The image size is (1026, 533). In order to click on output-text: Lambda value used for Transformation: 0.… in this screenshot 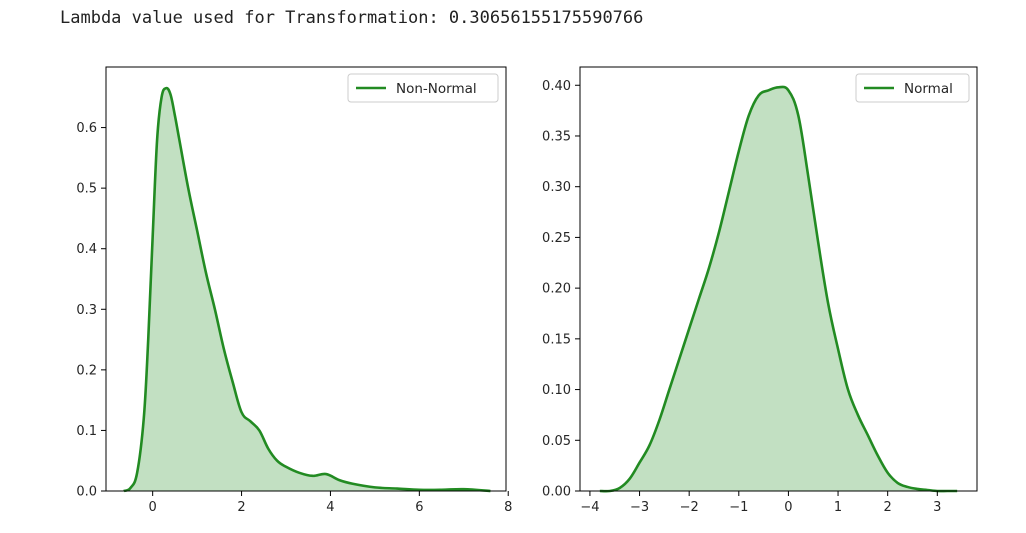, I will do `click(352, 18)`.